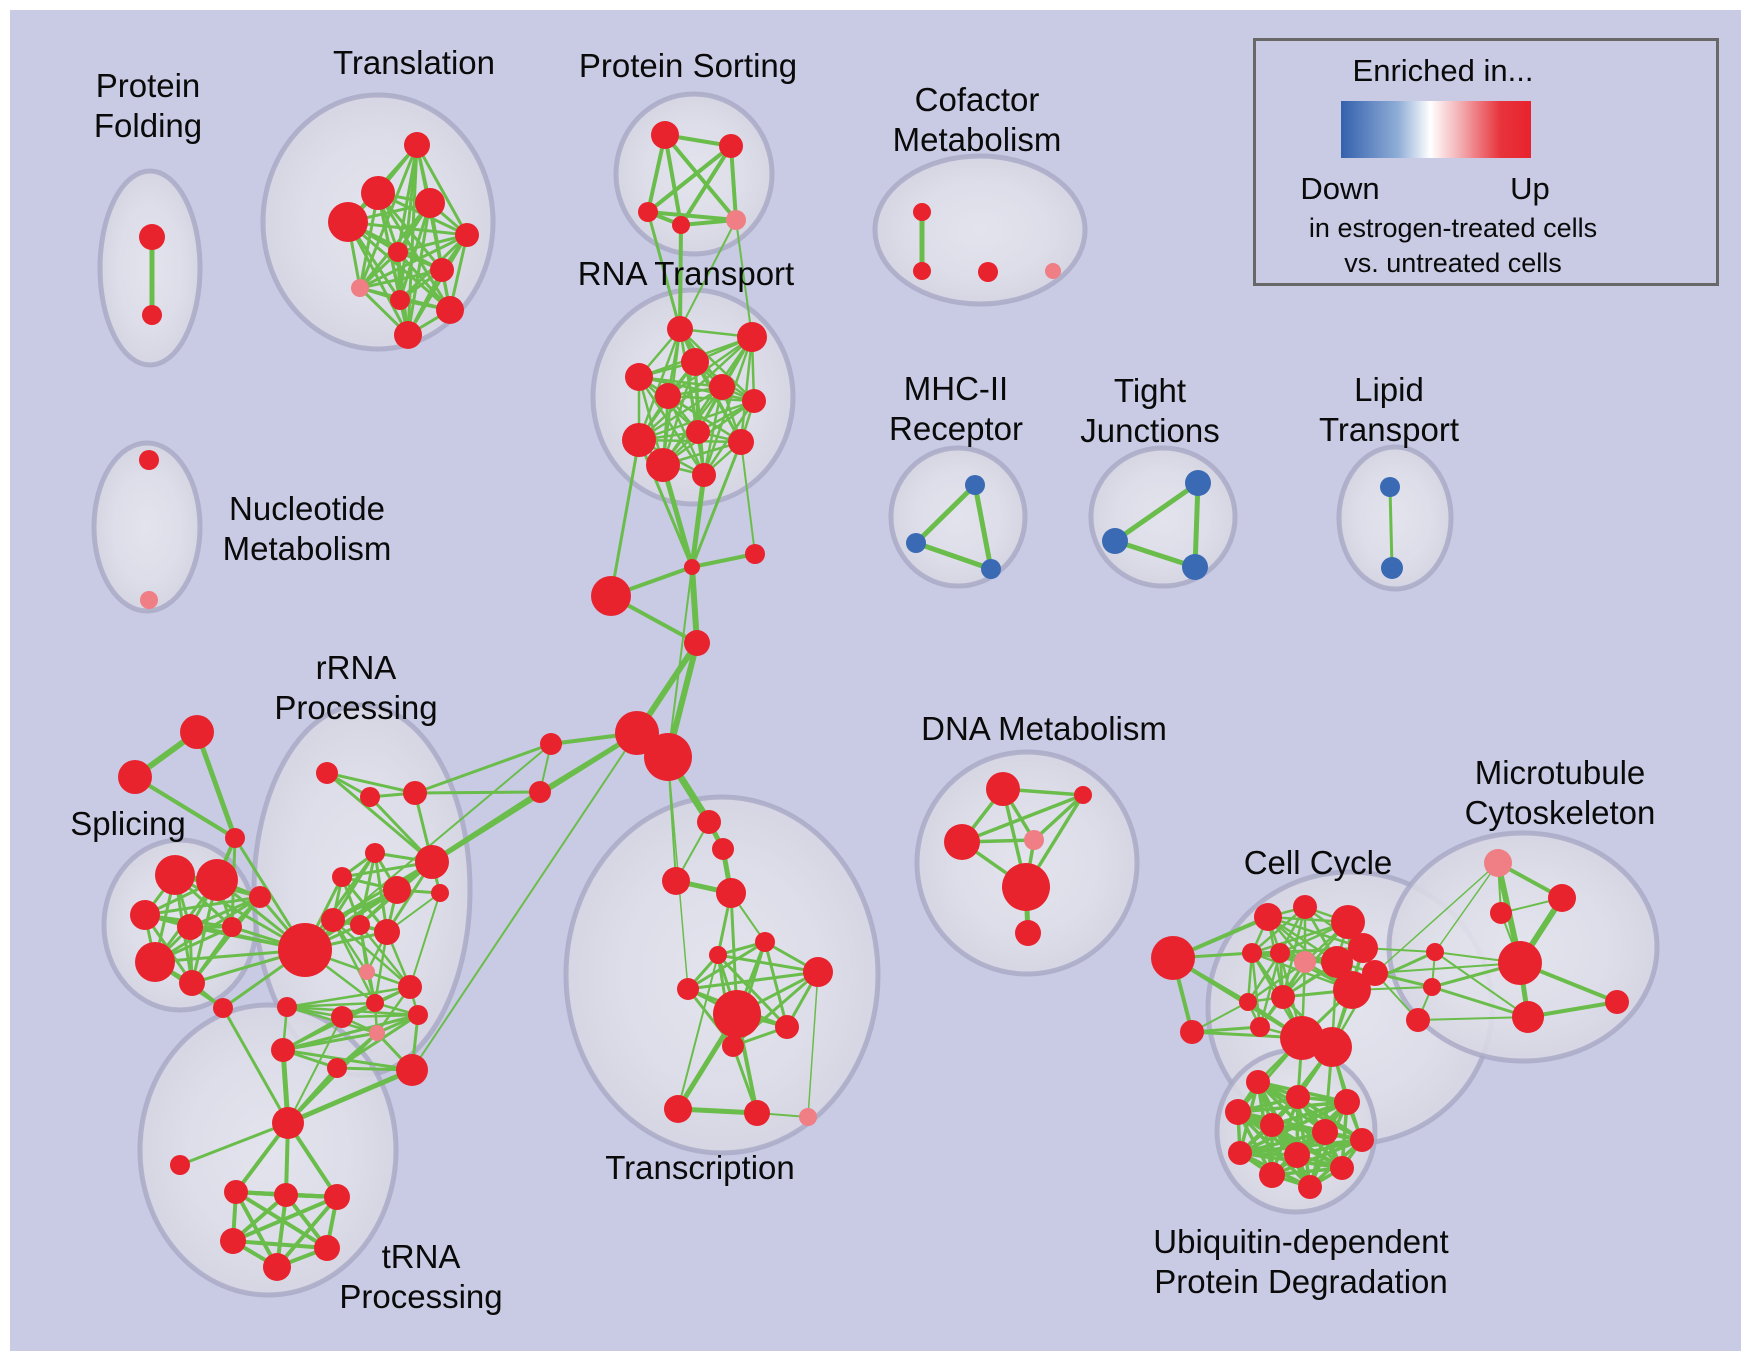 The height and width of the screenshot is (1360, 1750). I want to click on gene-set-node-tl4, so click(430, 203).